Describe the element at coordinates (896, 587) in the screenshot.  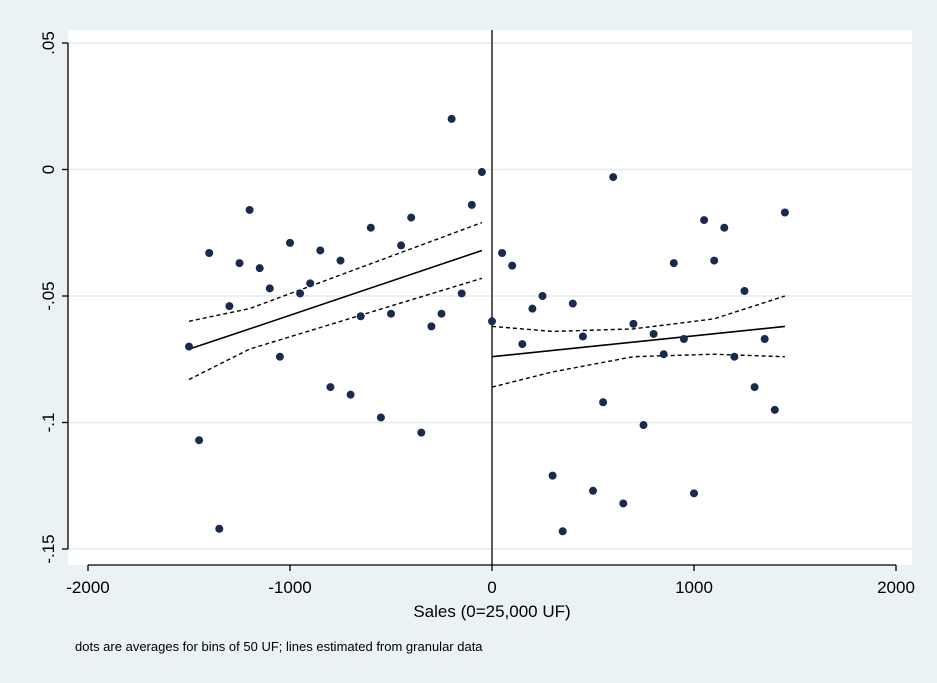
I see `x-tick-label: 2000` at that location.